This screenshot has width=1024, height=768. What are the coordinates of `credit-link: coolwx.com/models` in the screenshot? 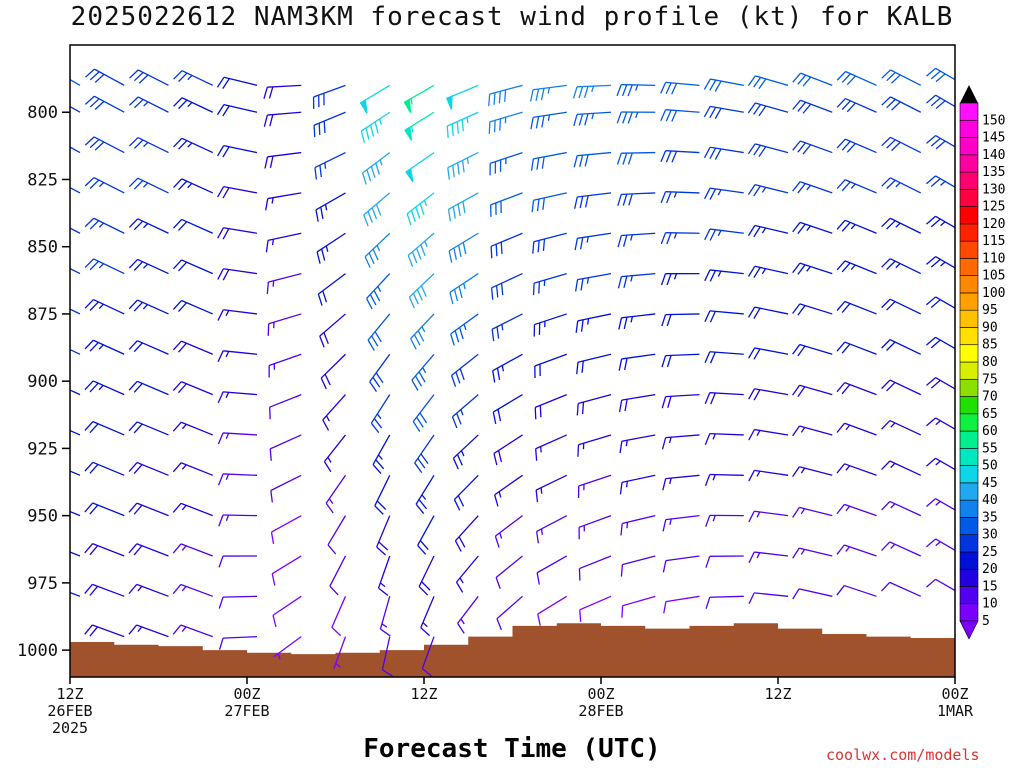 It's located at (903, 755).